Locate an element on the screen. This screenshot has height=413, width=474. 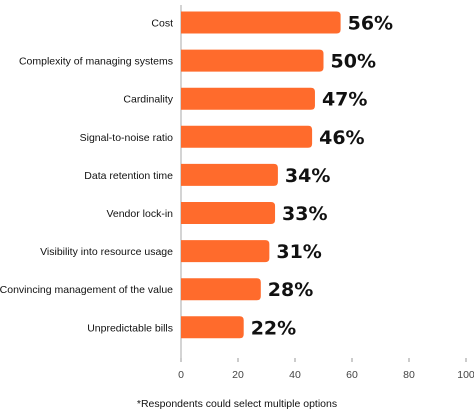
category-label: Data retention time is located at coordinates (128, 176).